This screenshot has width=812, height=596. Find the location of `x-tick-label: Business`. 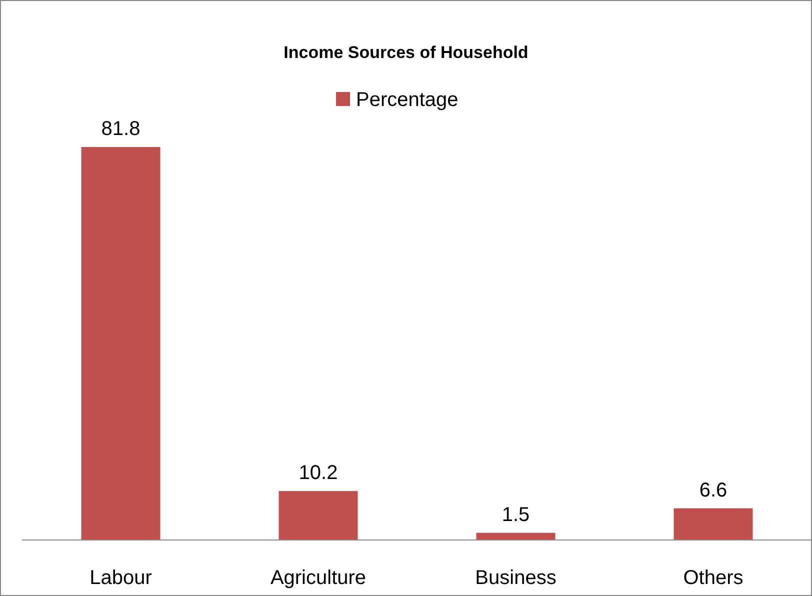

x-tick-label: Business is located at coordinates (515, 578).